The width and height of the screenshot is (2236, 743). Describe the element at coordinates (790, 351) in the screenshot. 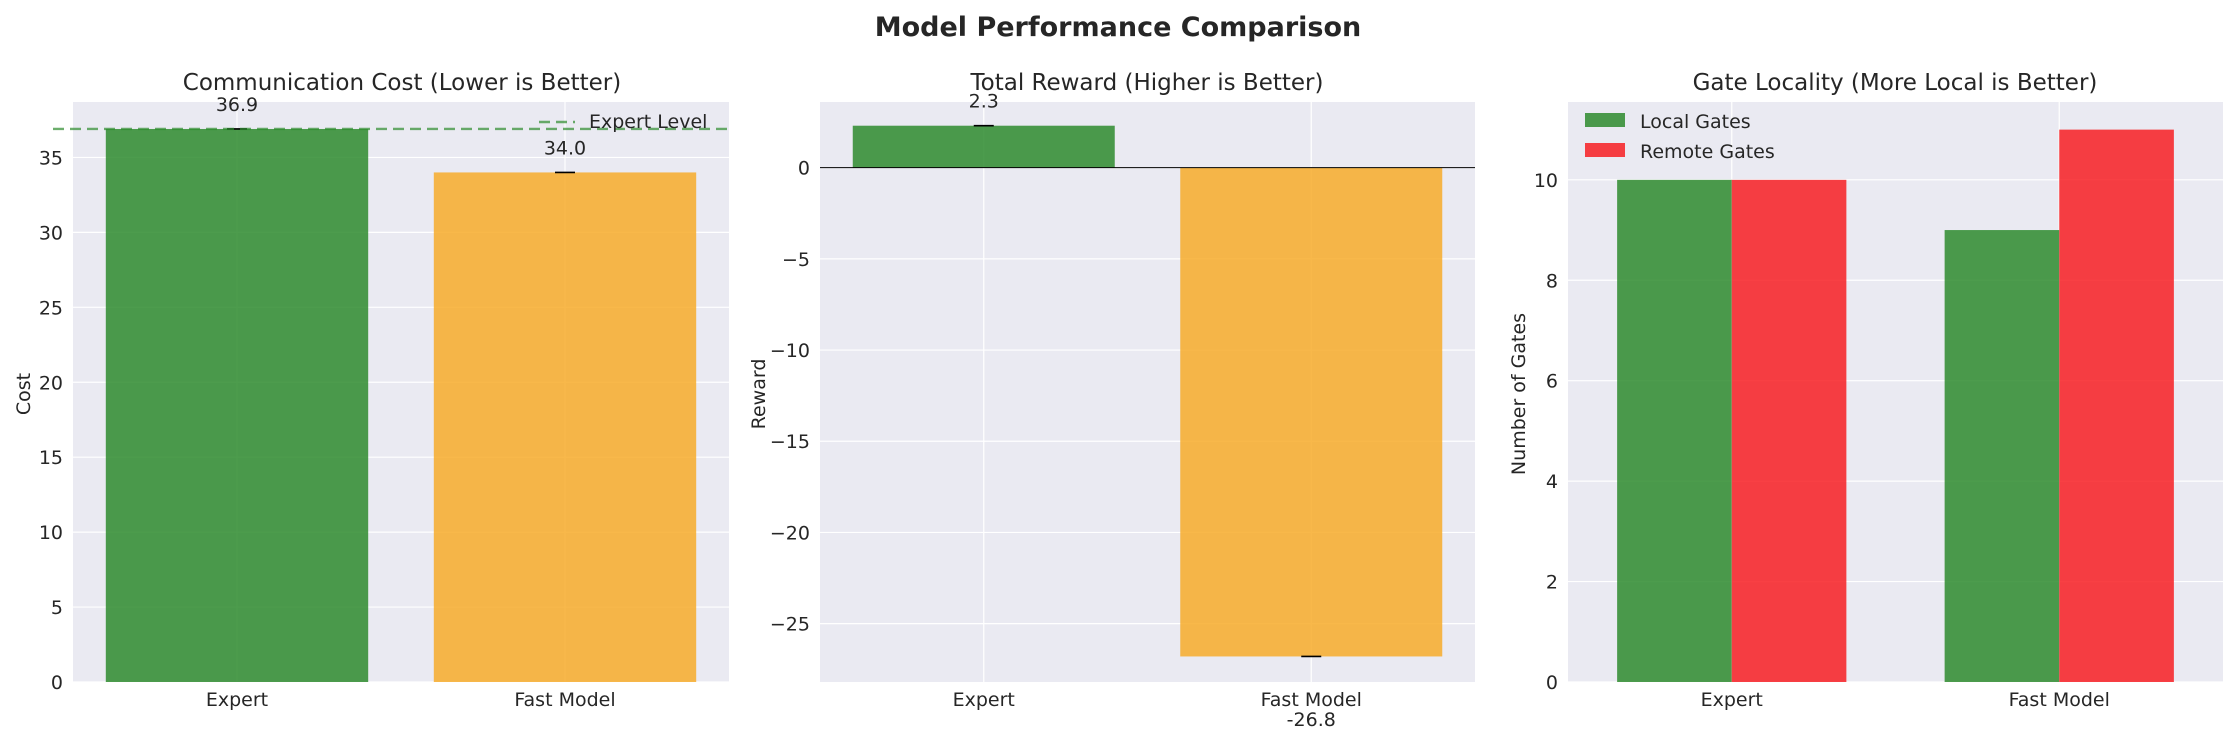

I see `y-tick-label: −10` at that location.